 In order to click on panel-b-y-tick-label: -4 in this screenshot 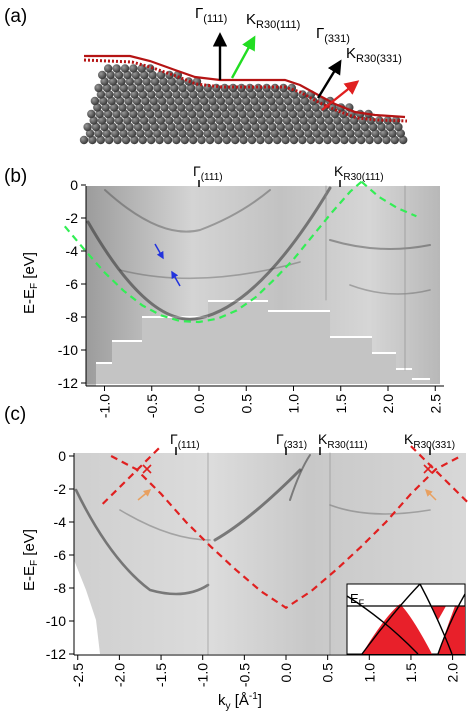, I will do `click(72, 251)`.